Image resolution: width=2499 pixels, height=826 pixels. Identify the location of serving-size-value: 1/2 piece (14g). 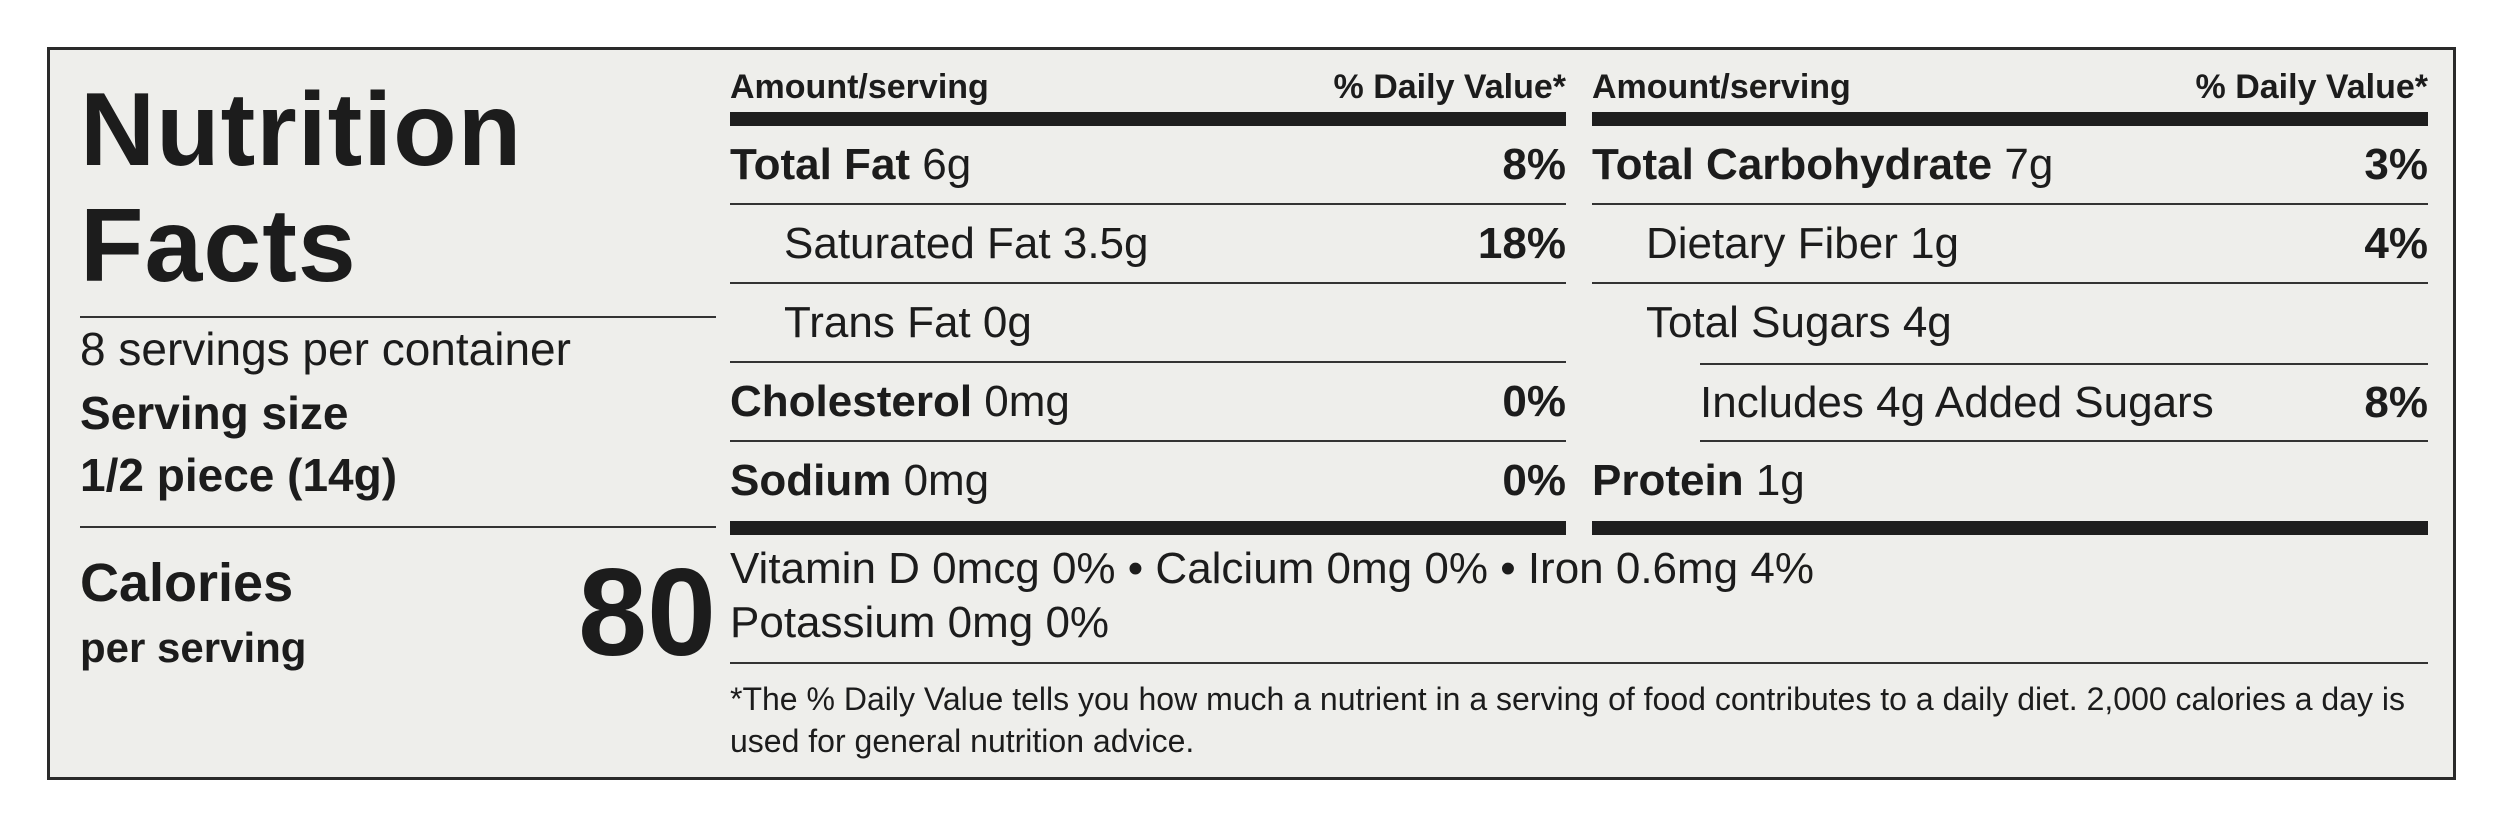
(239, 475).